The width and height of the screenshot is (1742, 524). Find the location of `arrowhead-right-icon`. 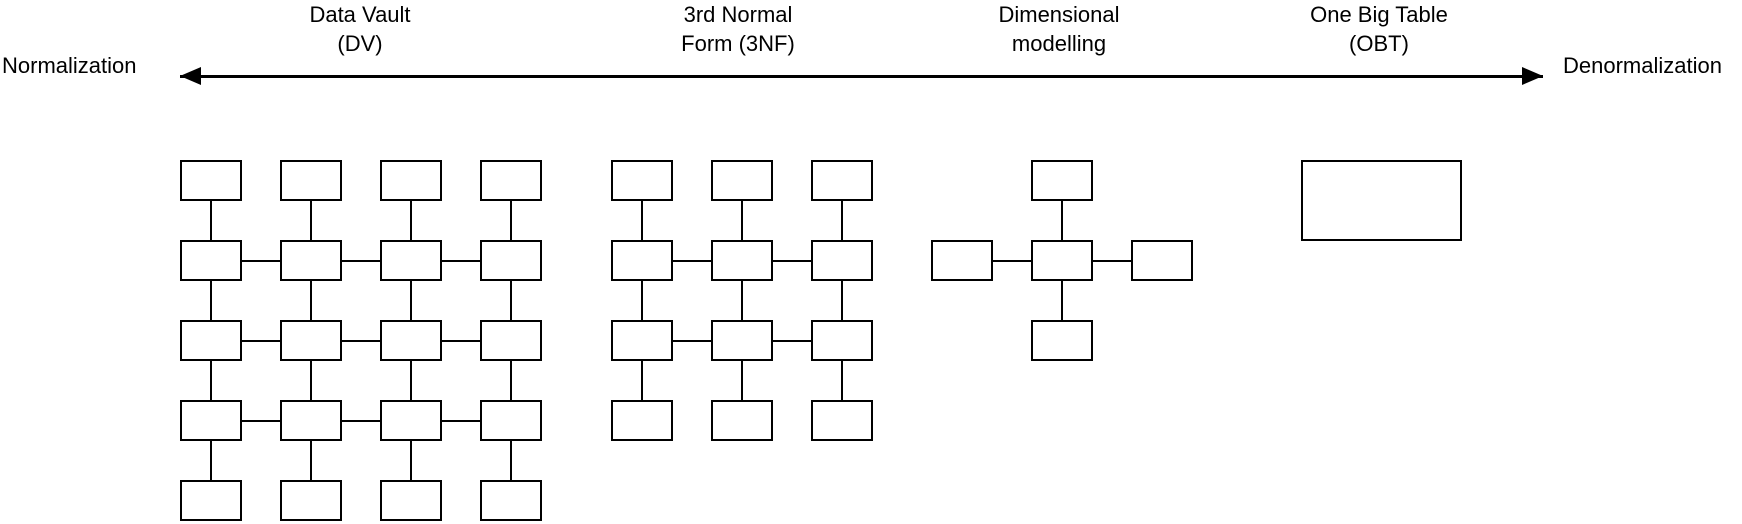

arrowhead-right-icon is located at coordinates (1532, 76).